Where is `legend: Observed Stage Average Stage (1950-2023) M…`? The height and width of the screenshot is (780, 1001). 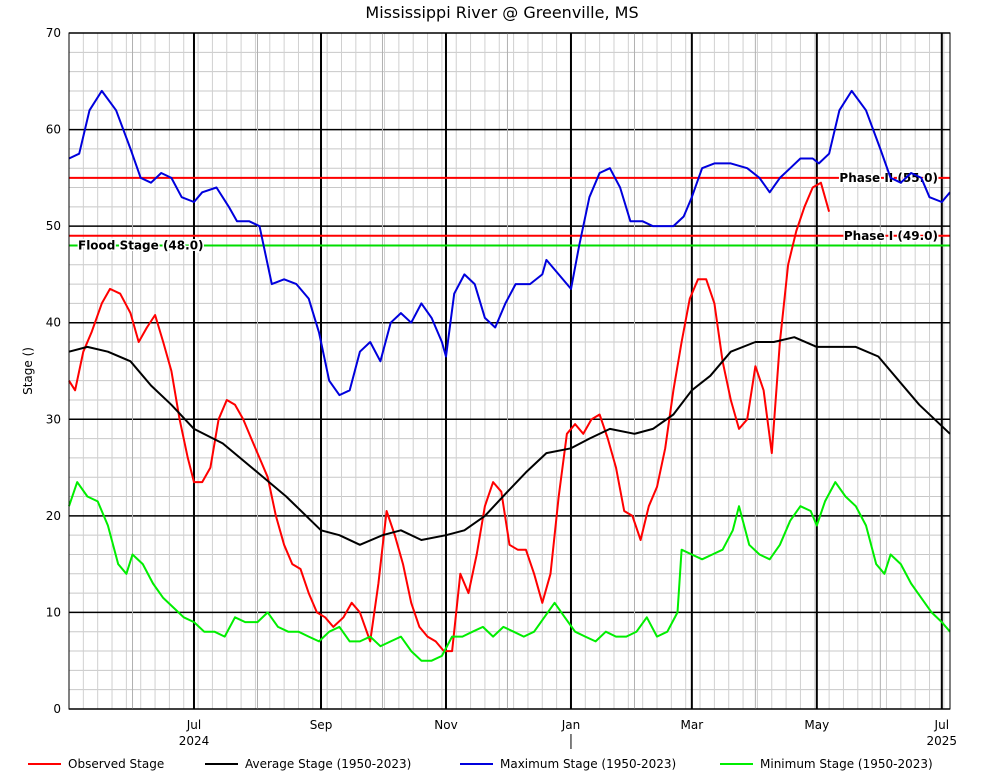
legend: Observed Stage Average Stage (1950-2023) M… is located at coordinates (480, 764).